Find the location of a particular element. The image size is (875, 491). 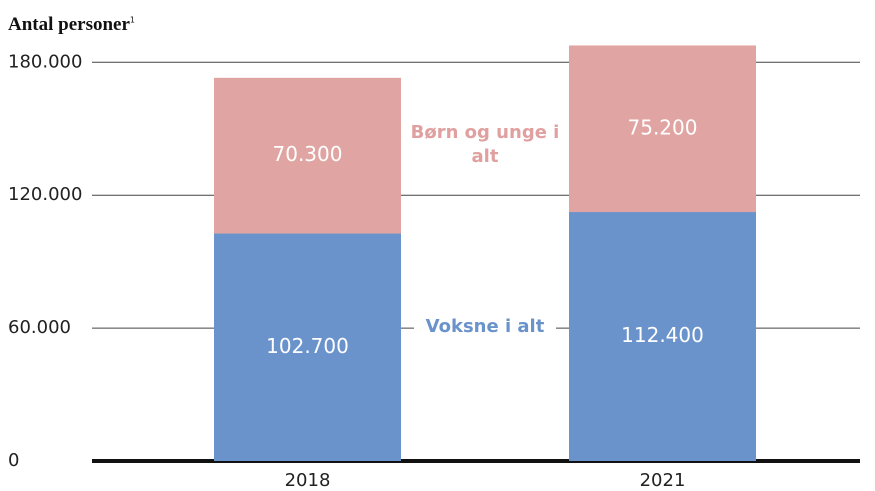

y-tick-label: 120.000 is located at coordinates (45, 194).